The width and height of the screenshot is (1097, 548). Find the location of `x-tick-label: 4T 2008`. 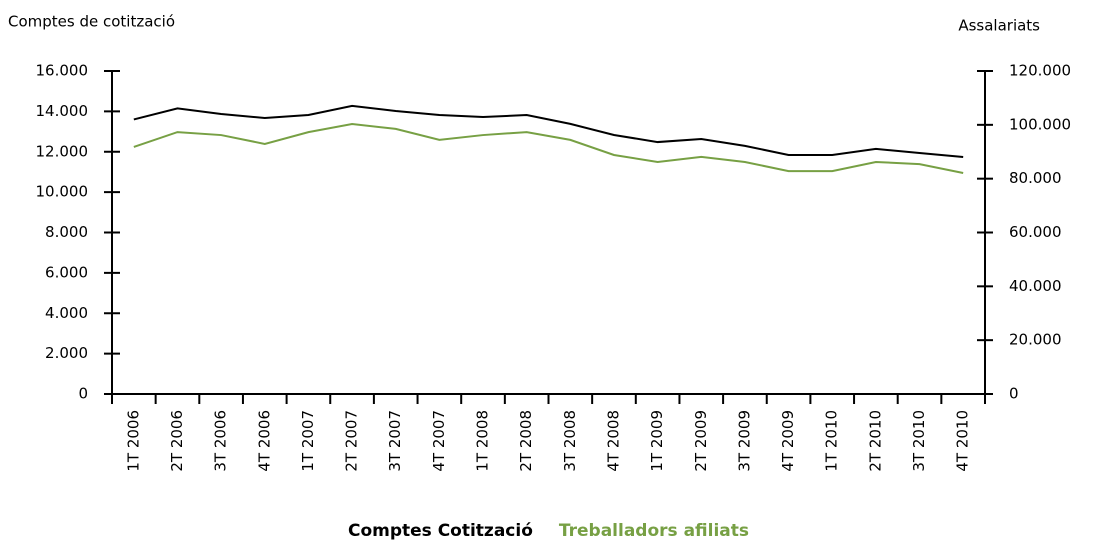

x-tick-label: 4T 2008 is located at coordinates (613, 441).